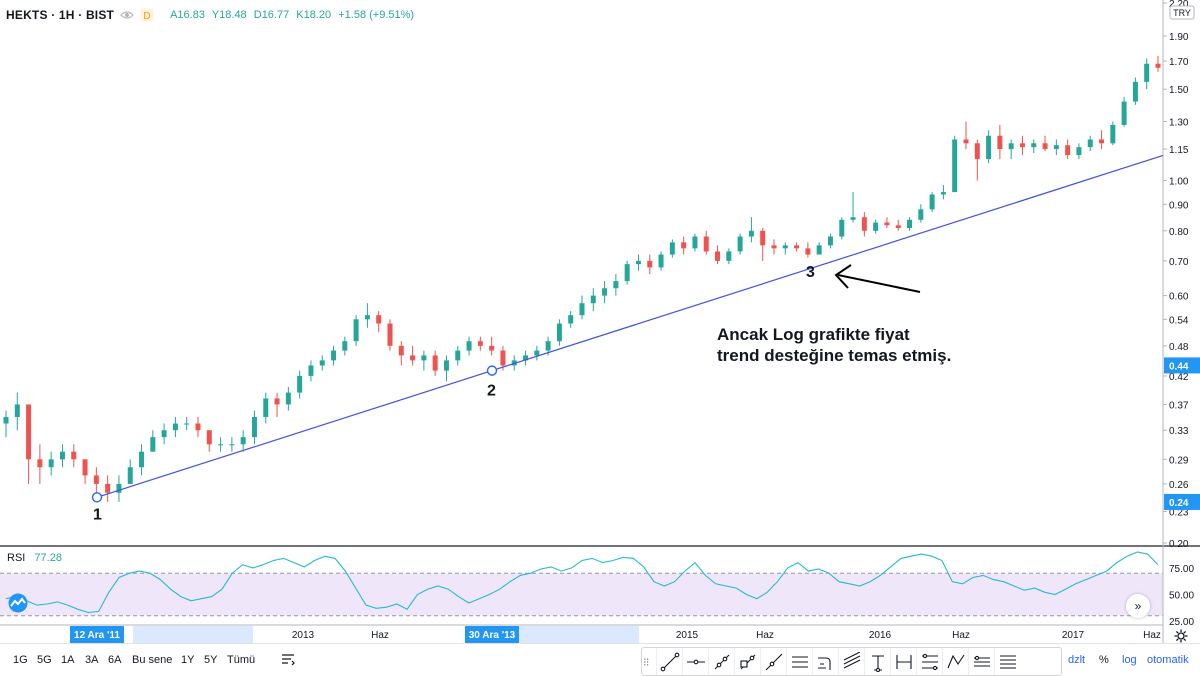  What do you see at coordinates (44, 660) in the screenshot?
I see `range-5g: 5G` at bounding box center [44, 660].